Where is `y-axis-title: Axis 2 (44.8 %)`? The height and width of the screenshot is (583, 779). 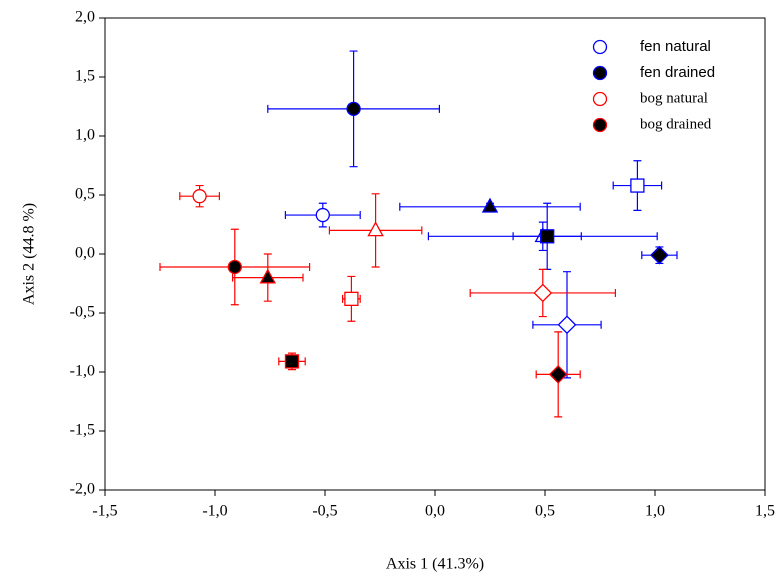
y-axis-title: Axis 2 (44.8 %) is located at coordinates (29, 254).